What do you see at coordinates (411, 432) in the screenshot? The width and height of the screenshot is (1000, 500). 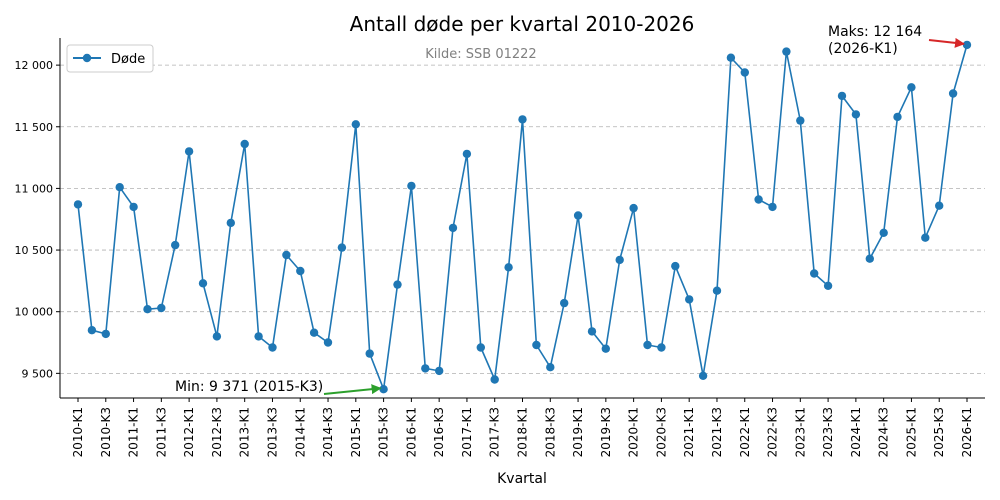 I see `x-tick-label: 2016-K1` at bounding box center [411, 432].